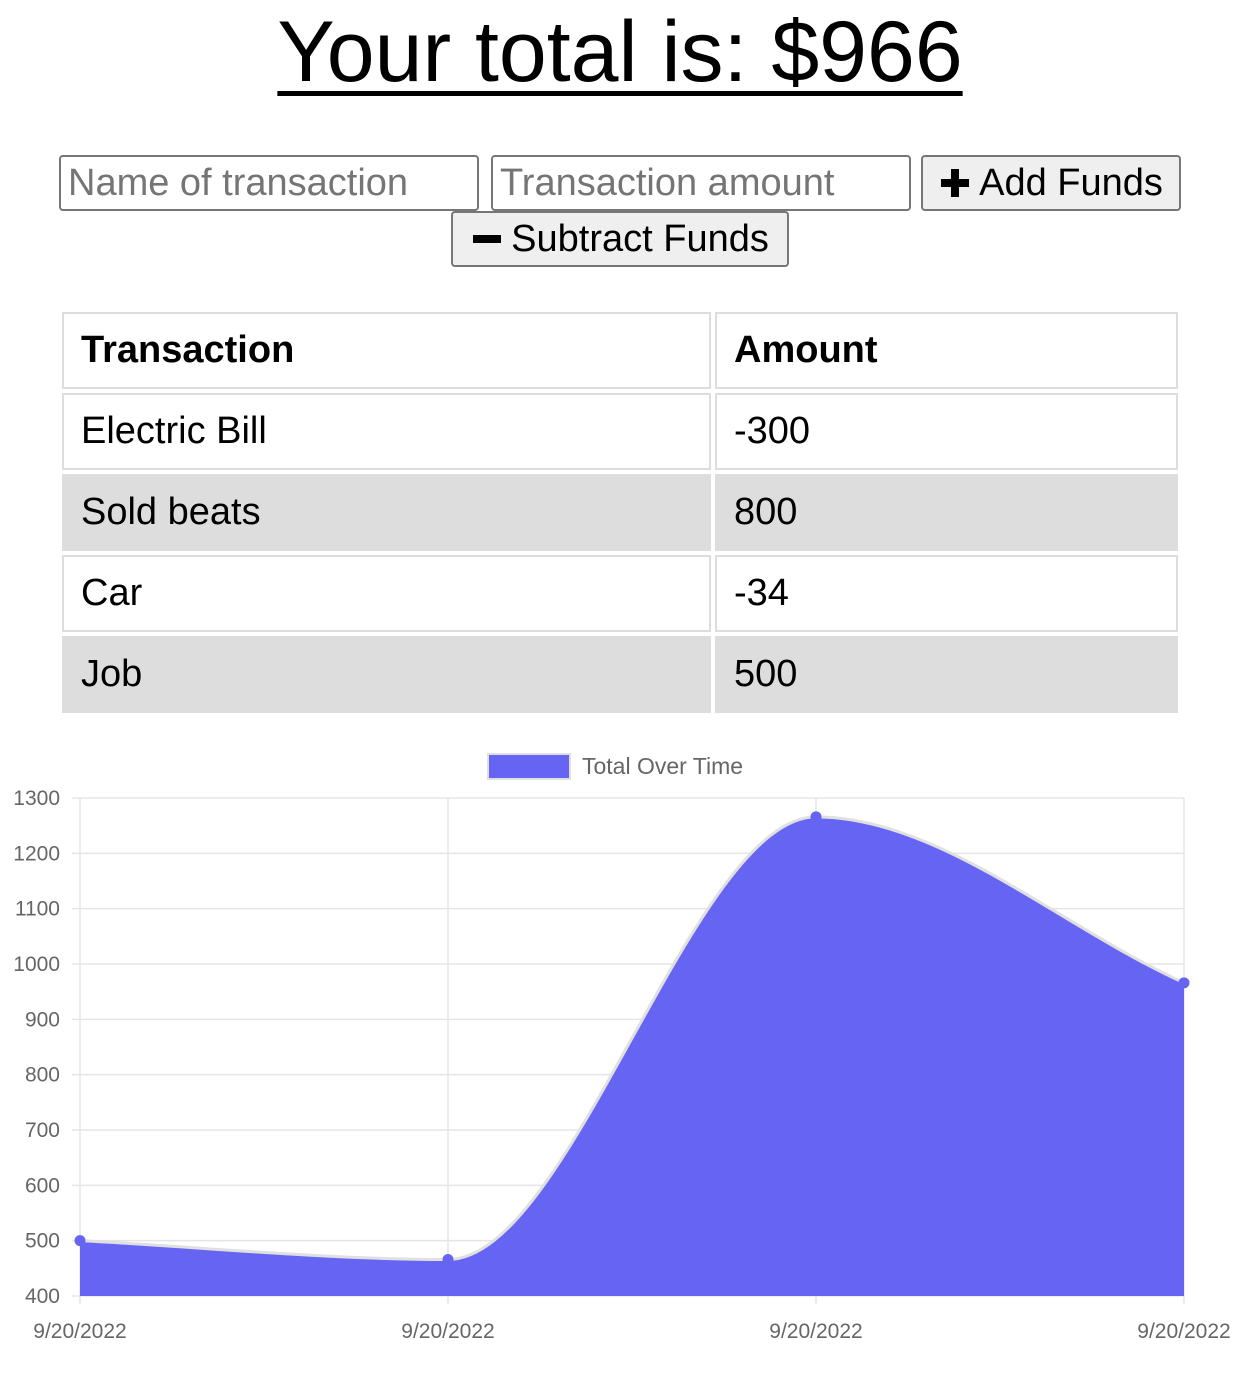  Describe the element at coordinates (386, 593) in the screenshot. I see `transaction-name-cell: Car` at that location.